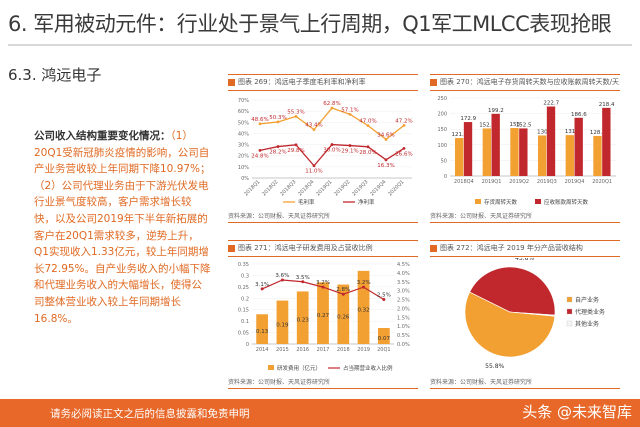 Image resolution: width=640 pixels, height=427 pixels. I want to click on data-label: 50.3%, so click(277, 118).